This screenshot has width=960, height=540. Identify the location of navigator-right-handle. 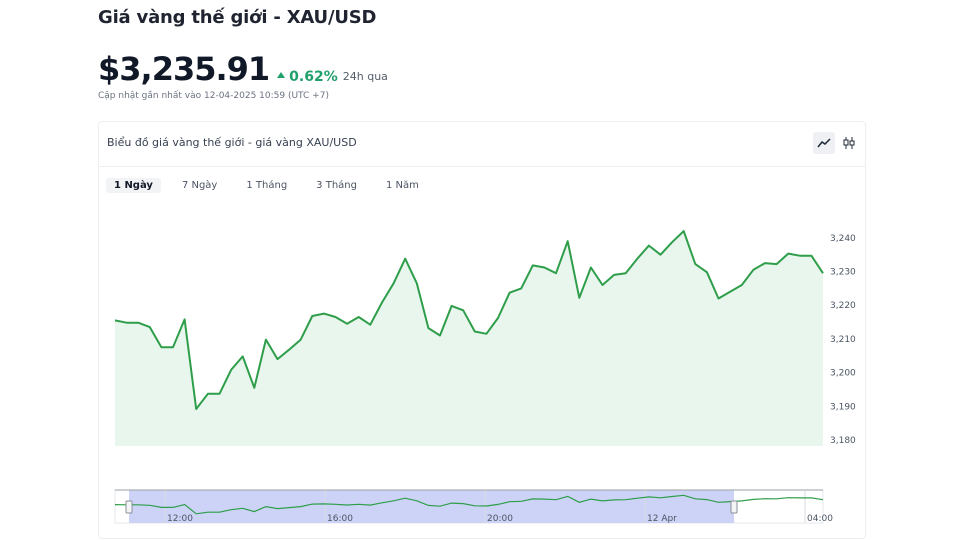
(734, 507).